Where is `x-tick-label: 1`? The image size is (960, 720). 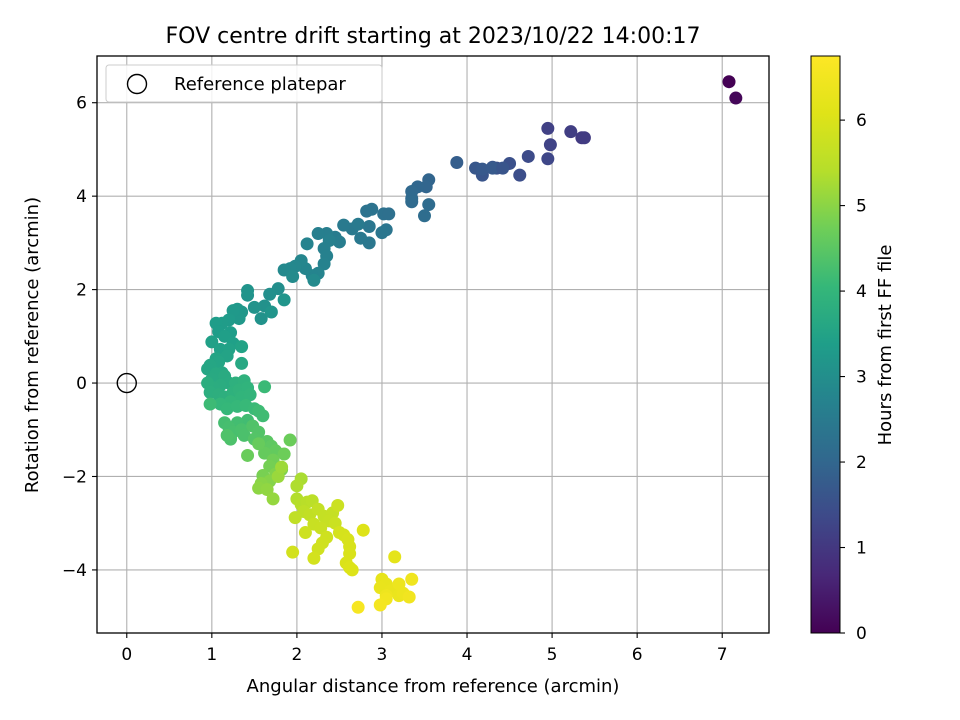
x-tick-label: 1 is located at coordinates (211, 655).